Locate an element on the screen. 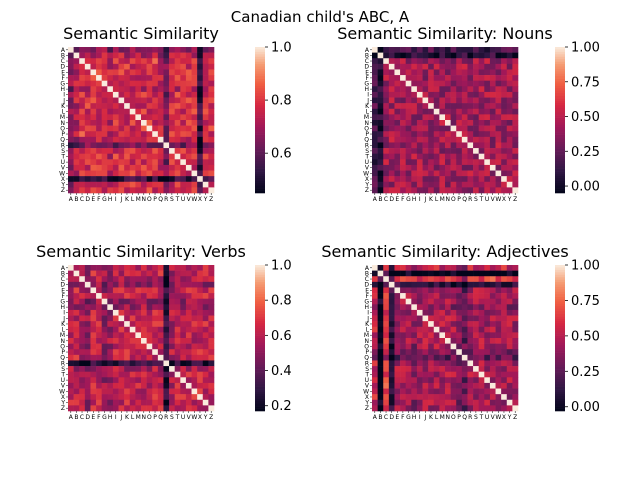  x-tick-label: K is located at coordinates (431, 417).